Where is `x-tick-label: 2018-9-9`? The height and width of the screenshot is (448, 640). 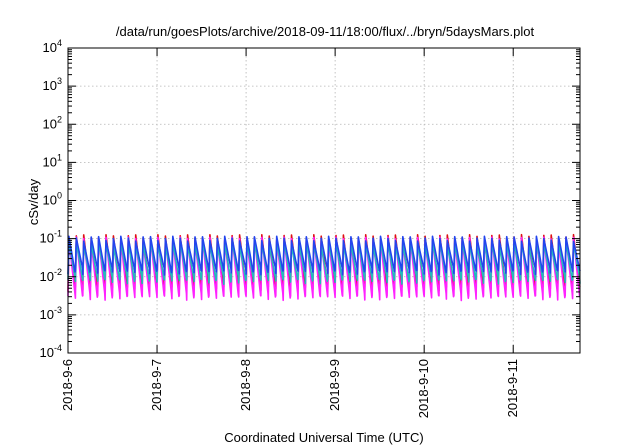
x-tick-label: 2018-9-9 is located at coordinates (334, 385).